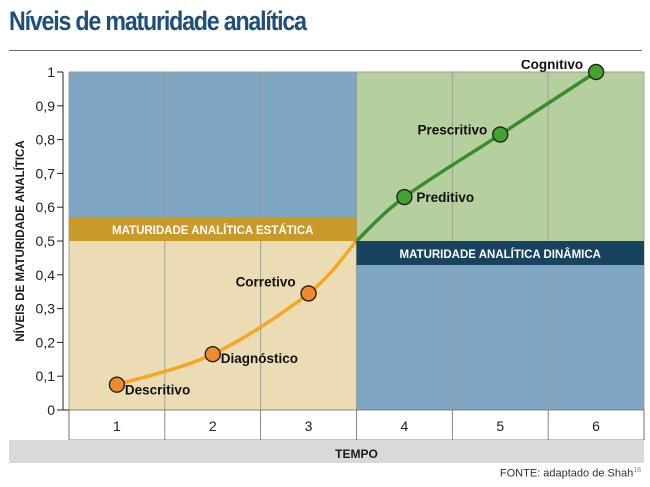 This screenshot has width=650, height=487. I want to click on y-tick-label: 0,2, so click(46, 342).